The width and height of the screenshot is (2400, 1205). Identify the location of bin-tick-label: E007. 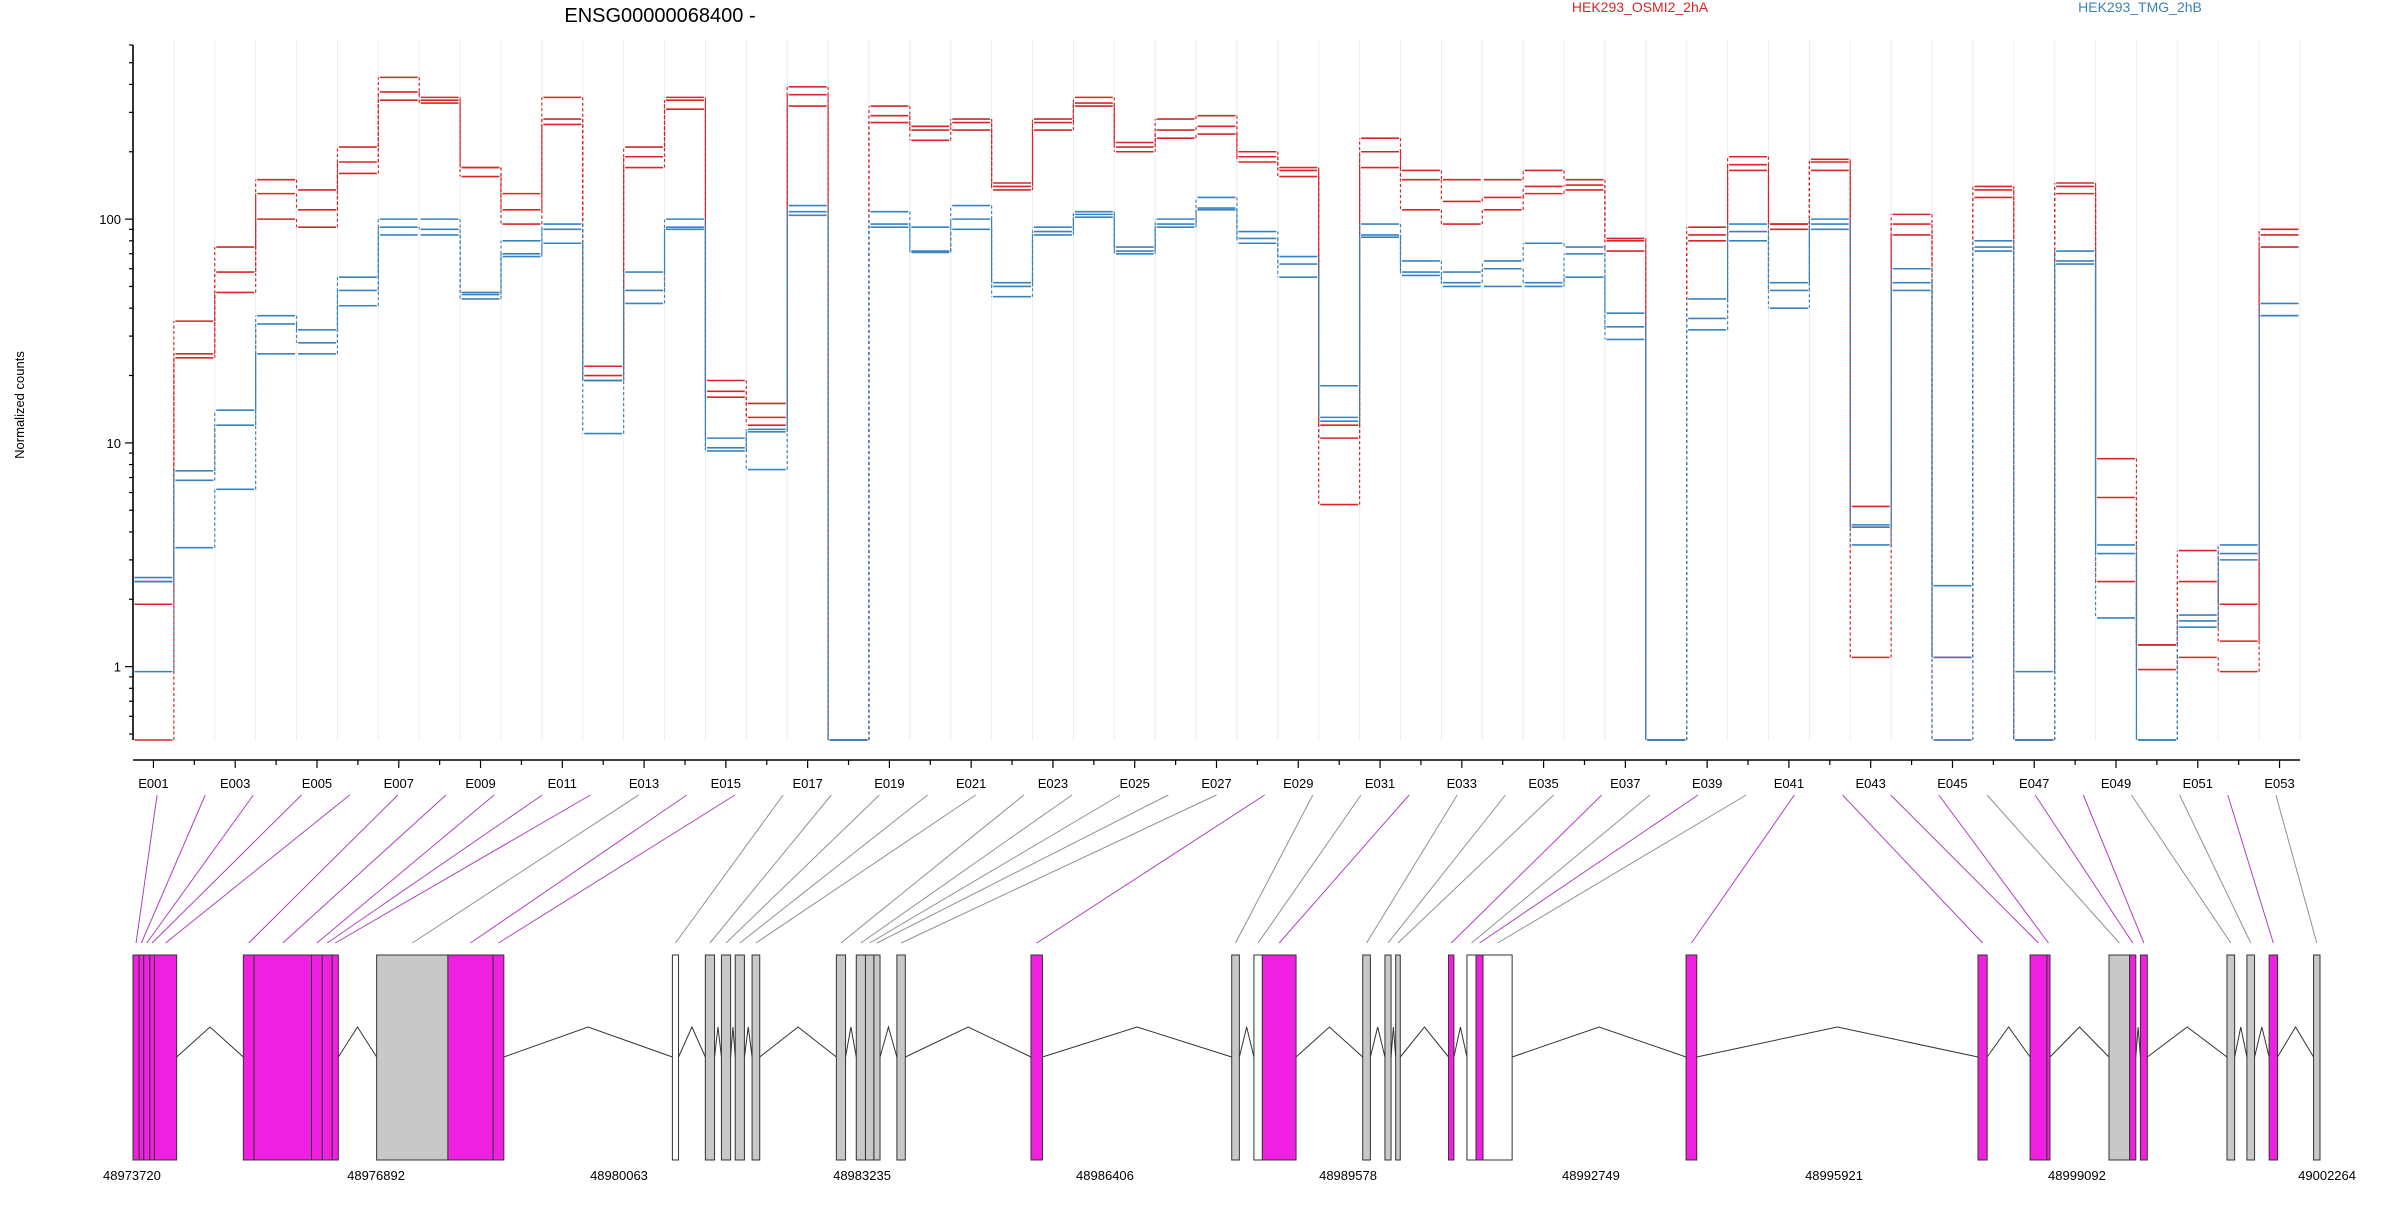
(399, 783).